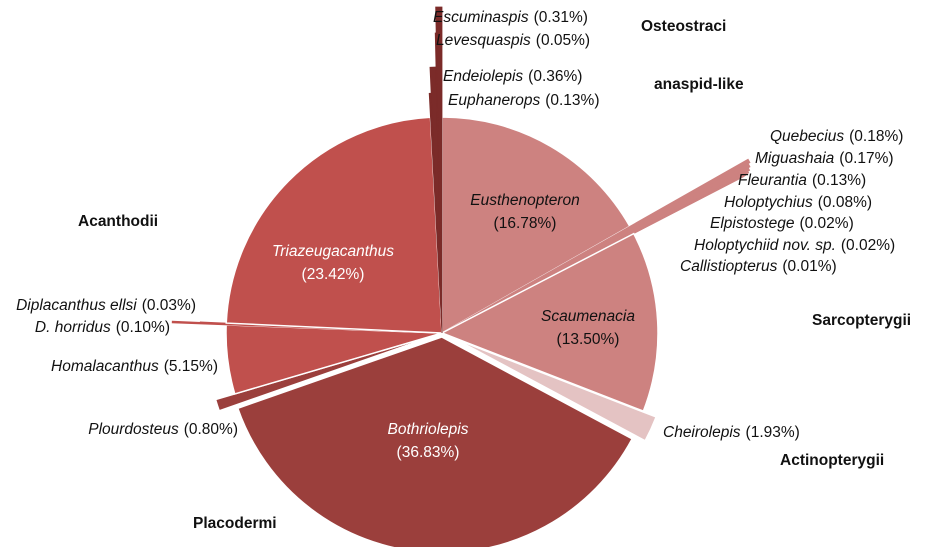 The image size is (926, 547). I want to click on slice-label: Levesquaspis (0.05%), so click(513, 40).